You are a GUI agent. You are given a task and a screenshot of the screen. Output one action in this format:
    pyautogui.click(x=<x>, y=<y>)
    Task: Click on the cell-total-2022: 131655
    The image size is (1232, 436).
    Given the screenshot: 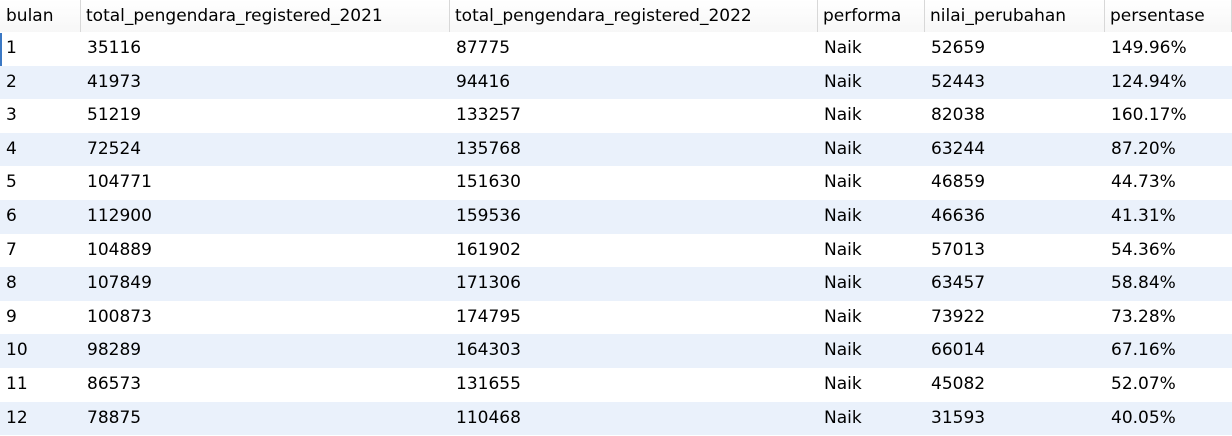 What is the action you would take?
    pyautogui.click(x=488, y=383)
    